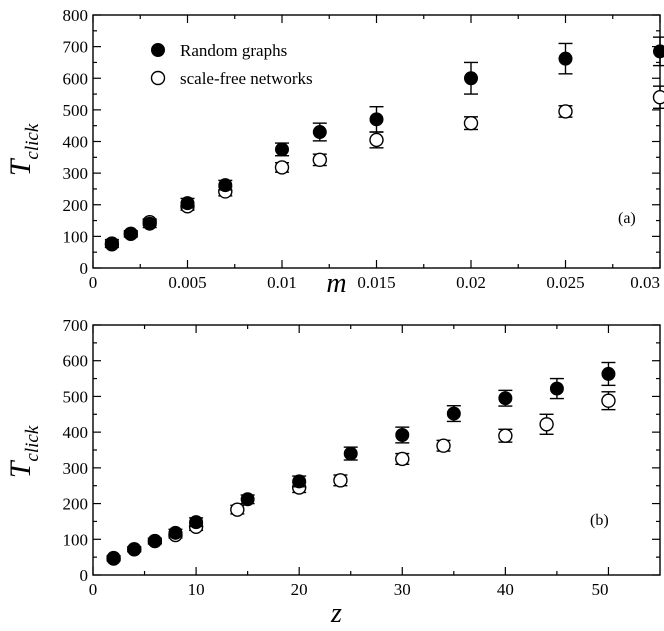  I want to click on legend-label: scale-free networks, so click(246, 78).